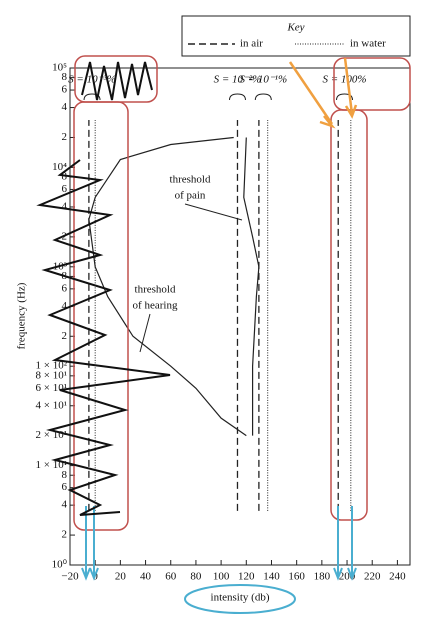  Describe the element at coordinates (190, 196) in the screenshot. I see `curve-label: of pain` at that location.